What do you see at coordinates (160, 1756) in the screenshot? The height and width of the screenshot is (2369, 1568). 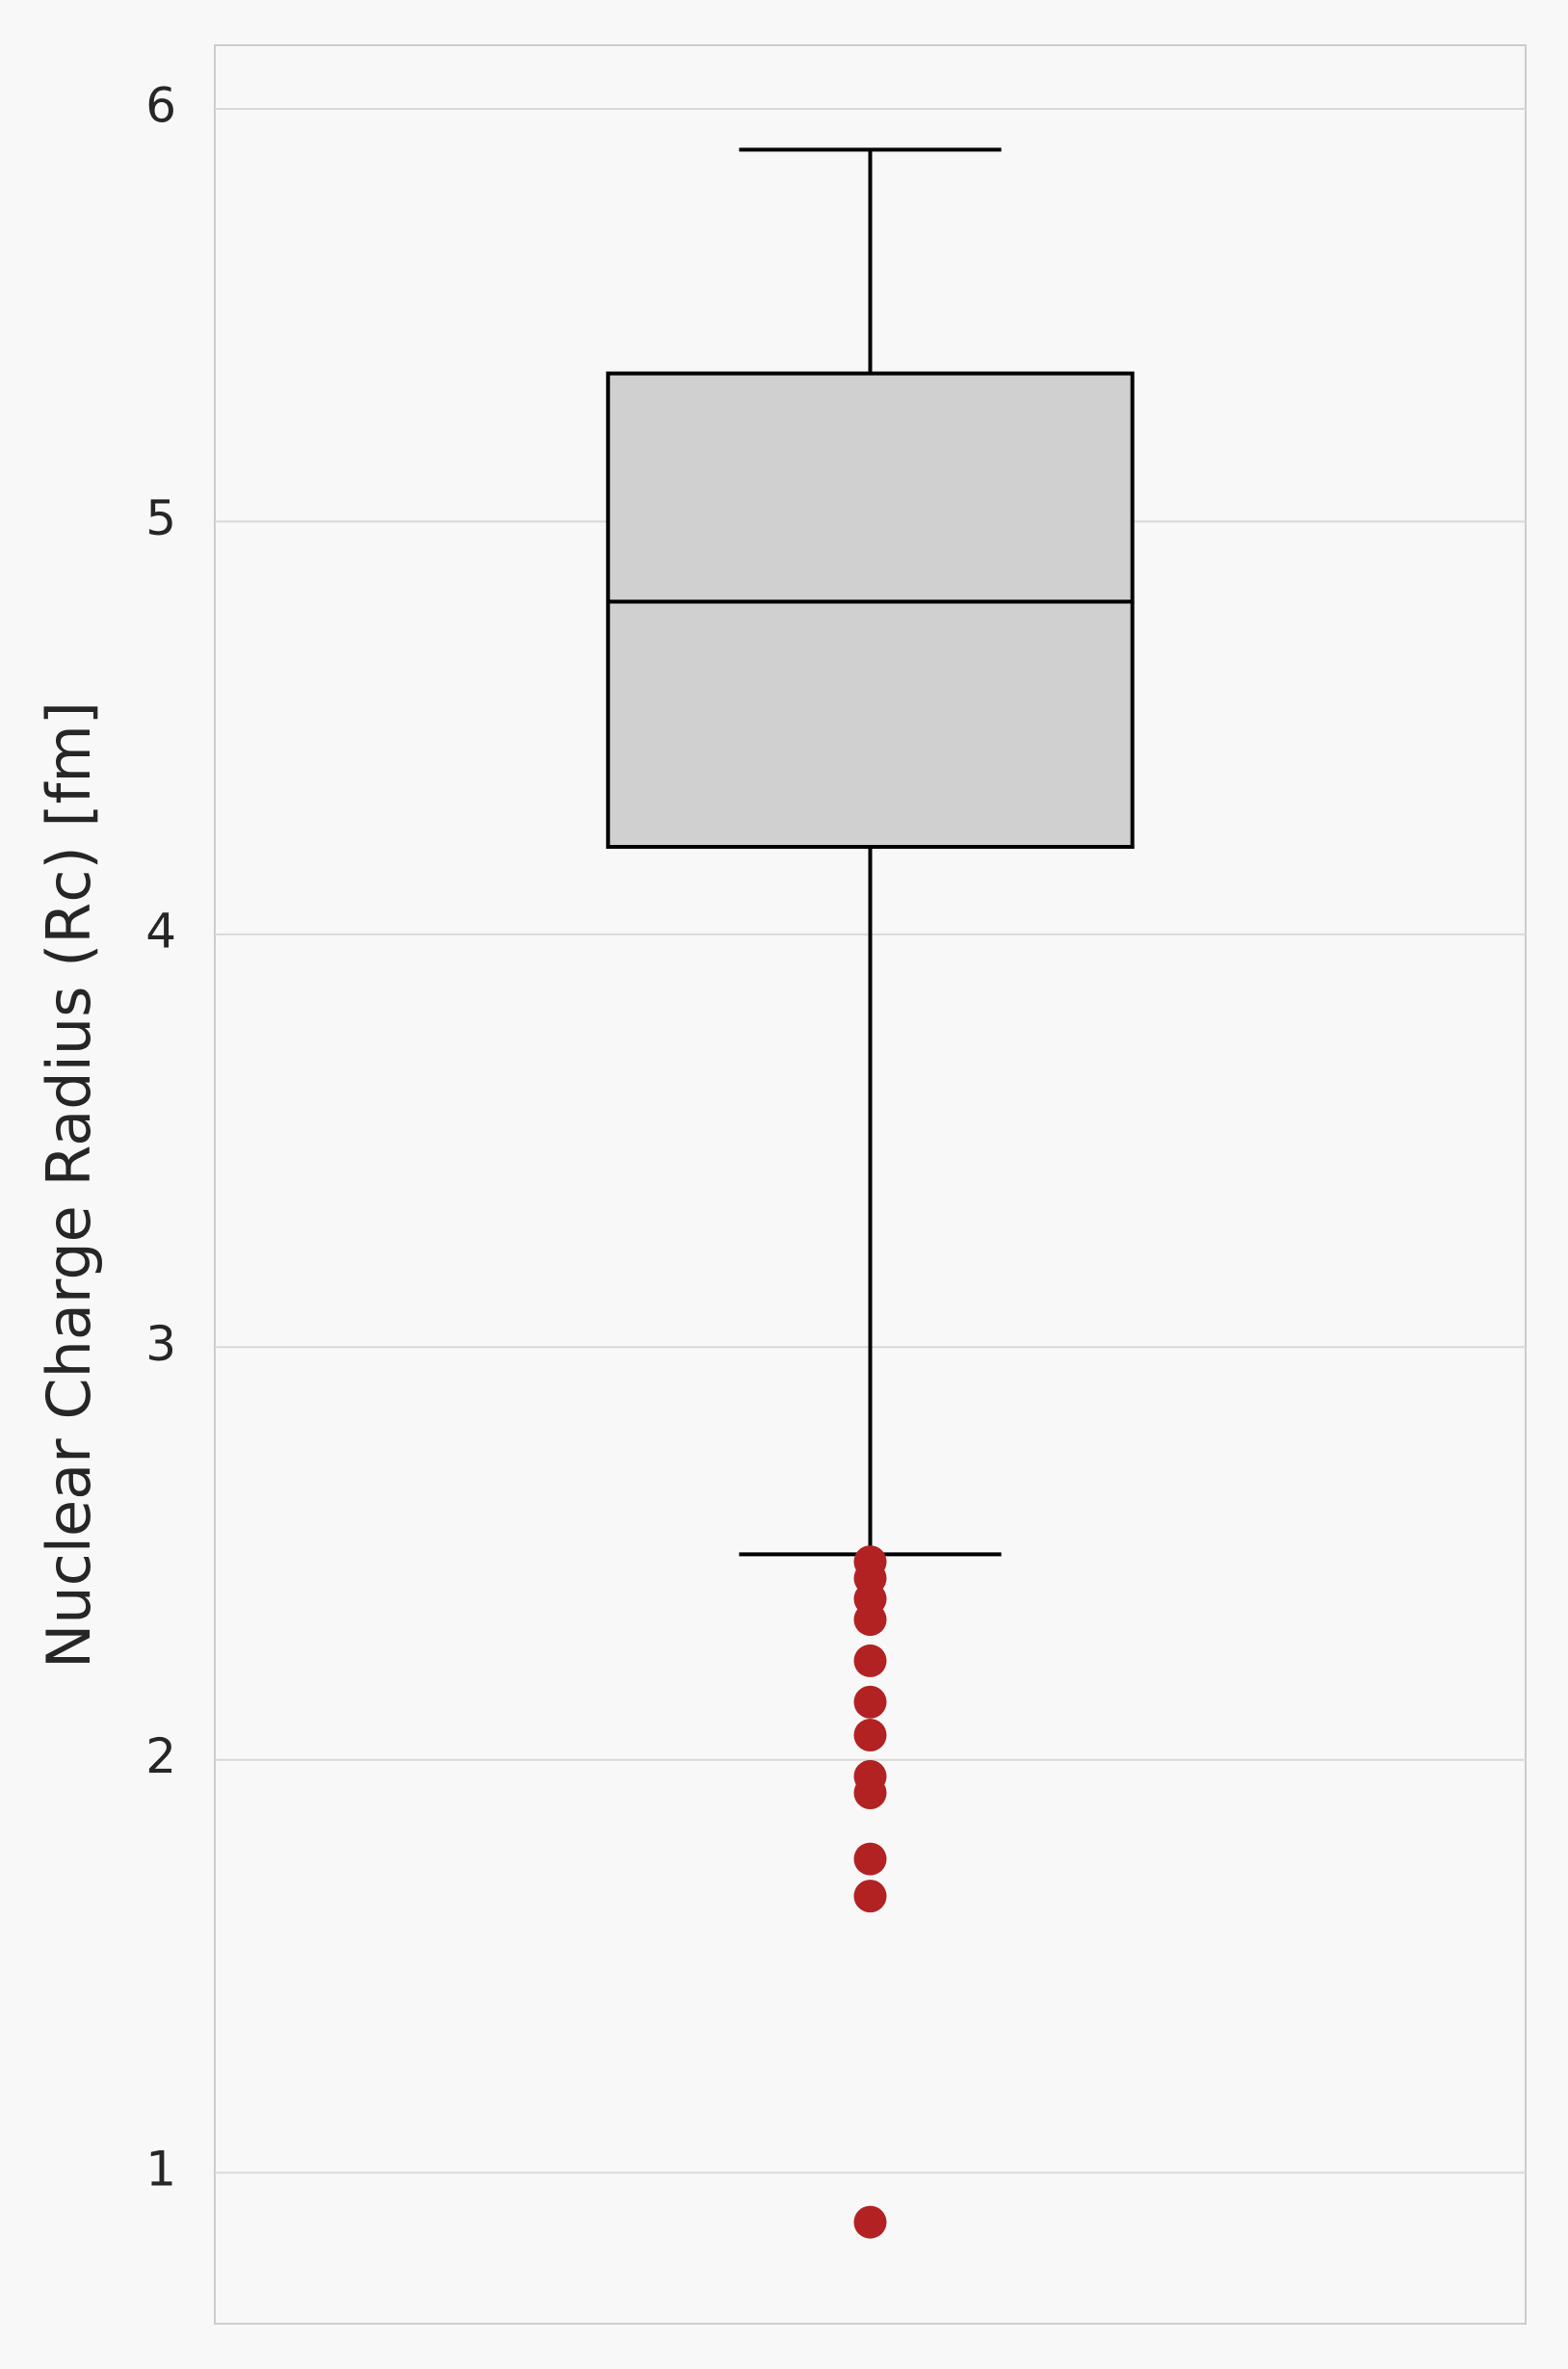 I see `y-tick-label: 2` at bounding box center [160, 1756].